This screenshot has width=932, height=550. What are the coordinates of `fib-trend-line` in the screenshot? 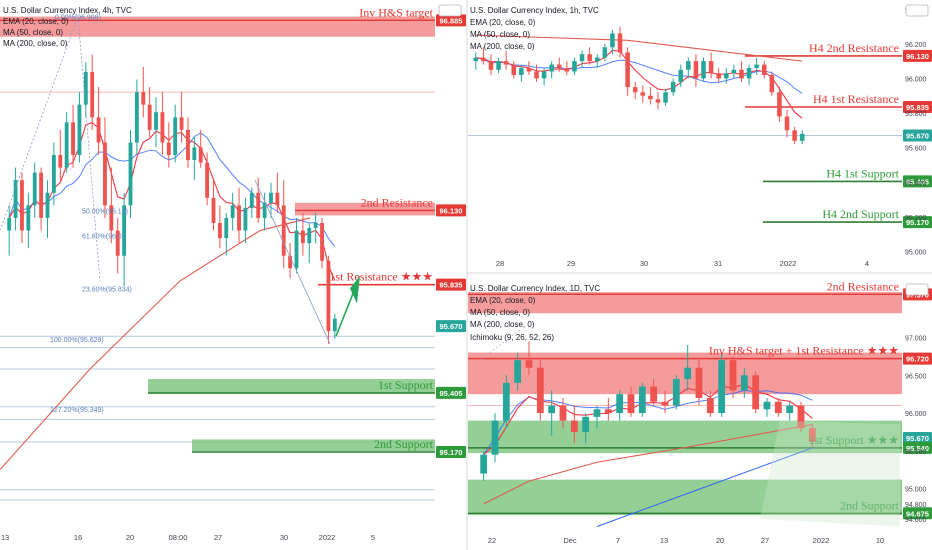 It's located at (50, 148).